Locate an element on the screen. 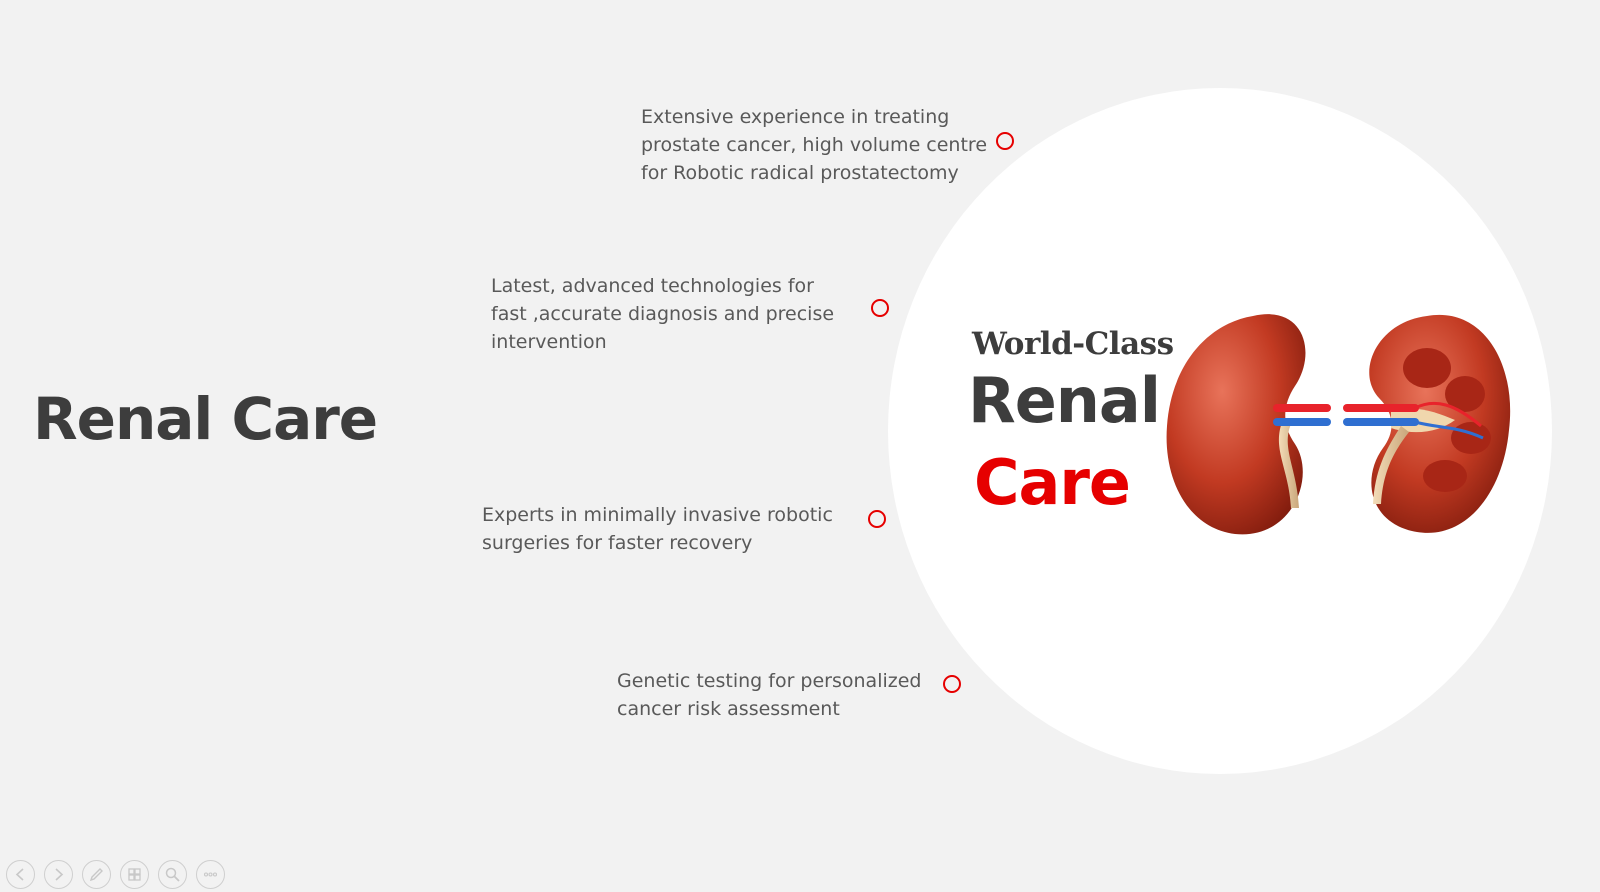  slides-icon is located at coordinates (134, 874).